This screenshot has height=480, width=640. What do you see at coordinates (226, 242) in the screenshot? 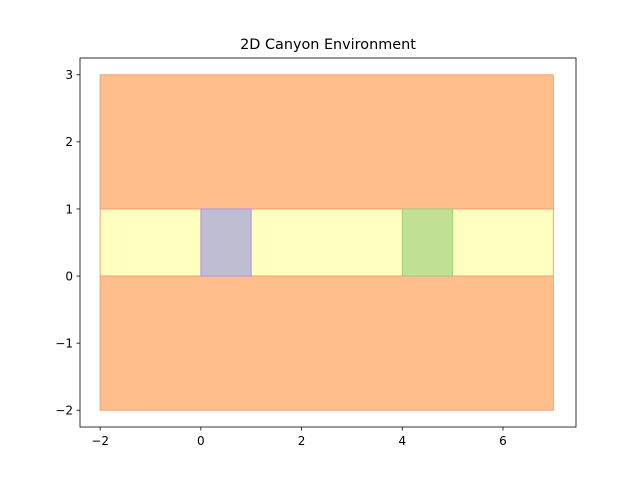
I see `start-region` at bounding box center [226, 242].